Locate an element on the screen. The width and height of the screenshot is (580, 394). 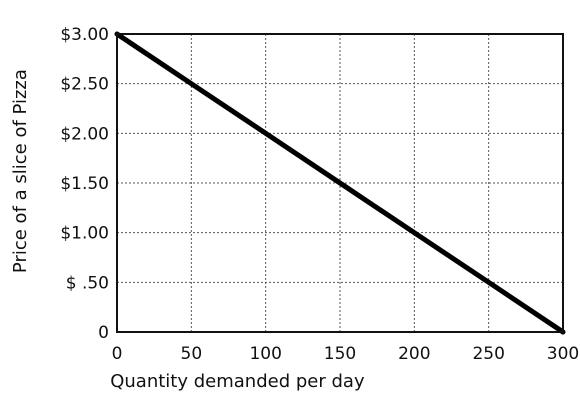
x-tick-label: 100 is located at coordinates (265, 354).